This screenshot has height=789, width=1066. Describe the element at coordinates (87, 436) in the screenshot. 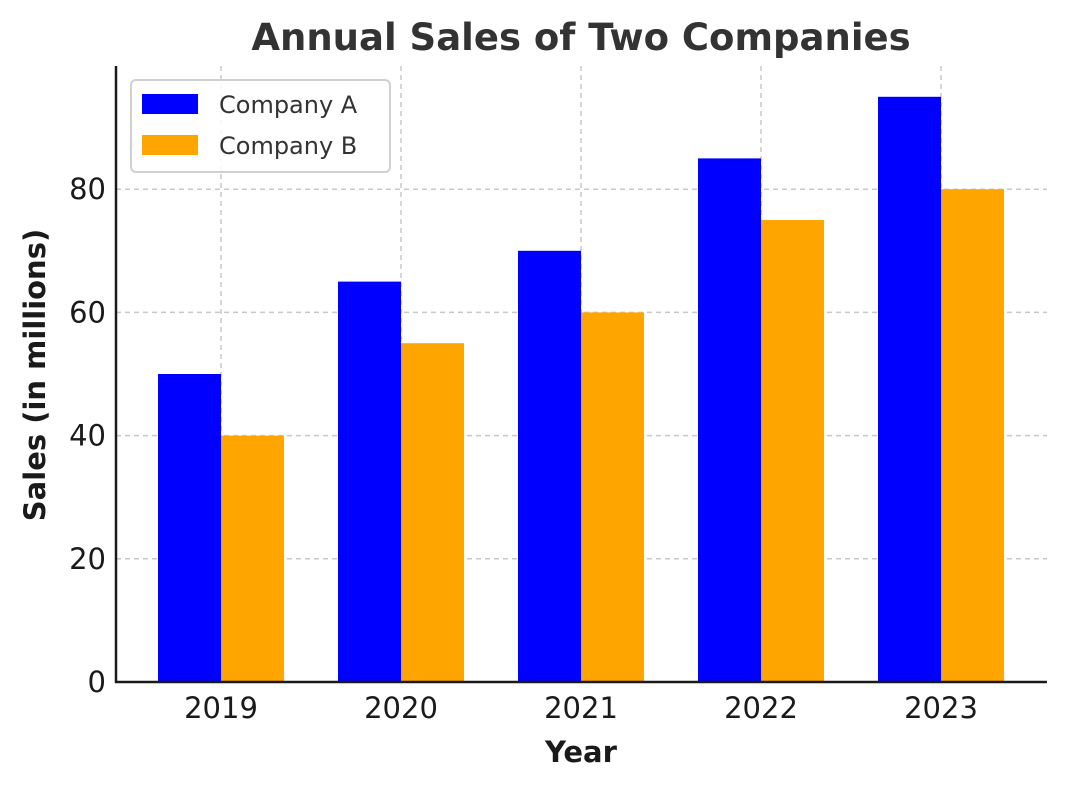

I see `y-tick-label: 40` at that location.